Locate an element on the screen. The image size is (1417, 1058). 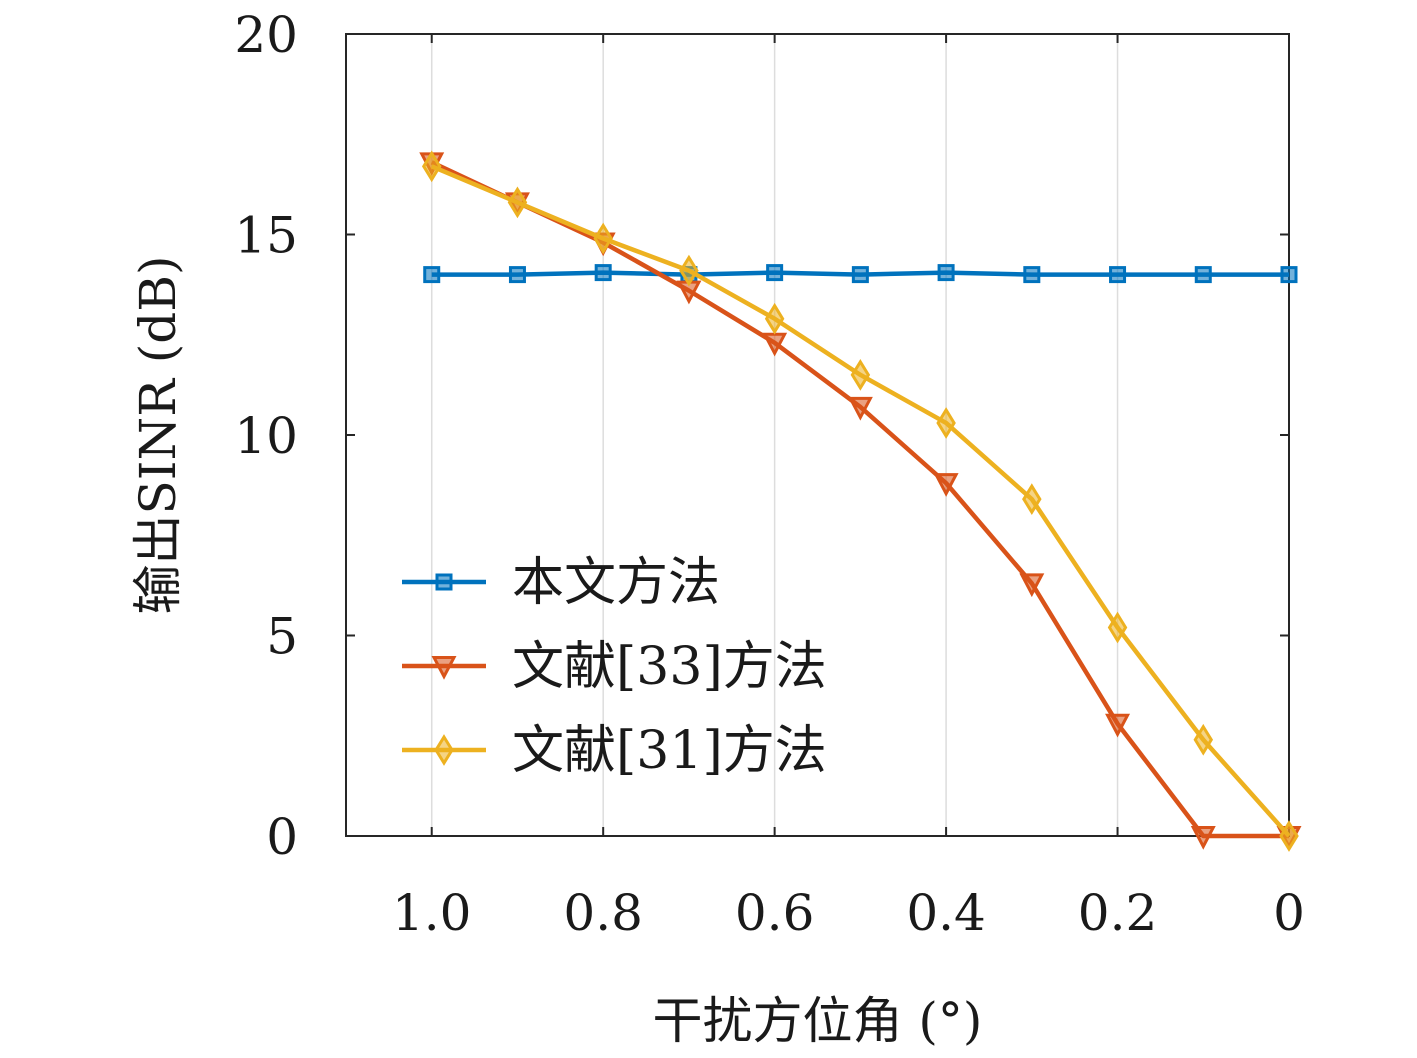
x-tick-label: 0.8 is located at coordinates (603, 913).